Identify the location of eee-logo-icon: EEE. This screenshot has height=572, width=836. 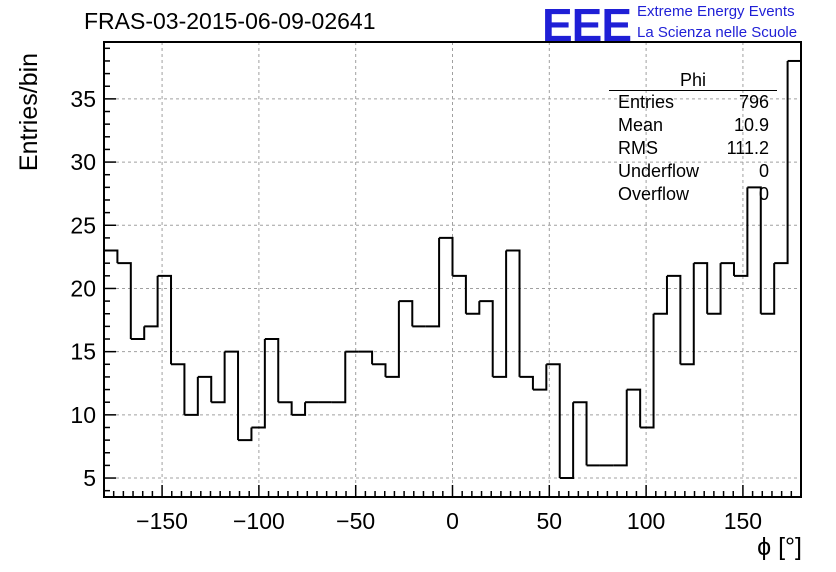
(587, 25).